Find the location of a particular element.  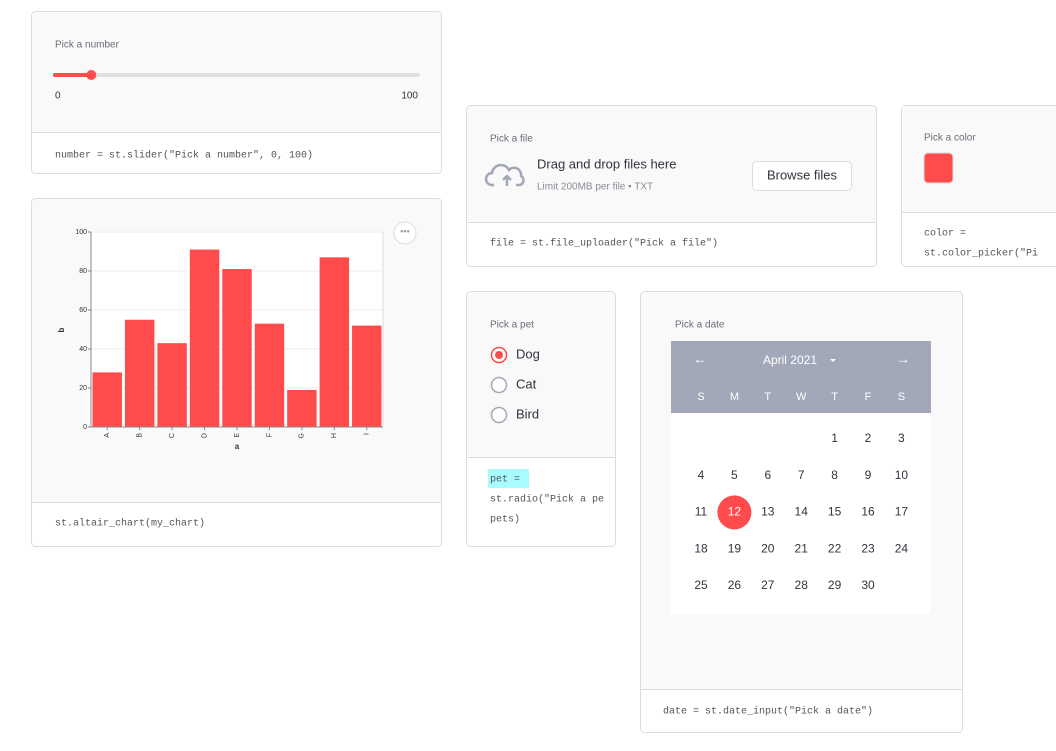

x-tick-label: E is located at coordinates (237, 435).